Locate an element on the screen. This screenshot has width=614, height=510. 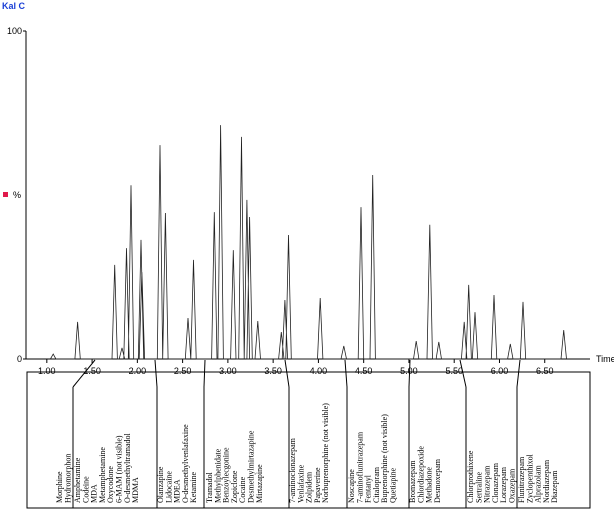
compound-label: Nordiazepam is located at coordinates (546, 481).